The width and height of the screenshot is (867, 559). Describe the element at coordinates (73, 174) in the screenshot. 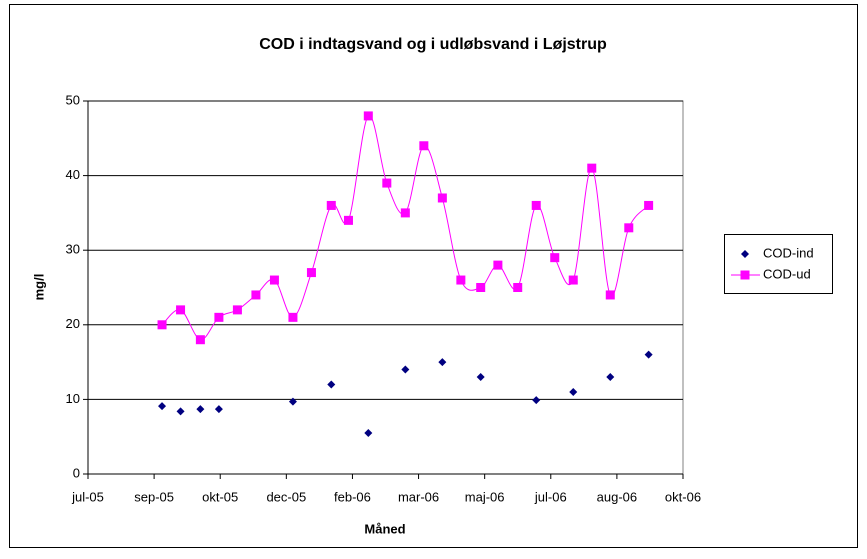

I see `y-tick-label: 40` at that location.